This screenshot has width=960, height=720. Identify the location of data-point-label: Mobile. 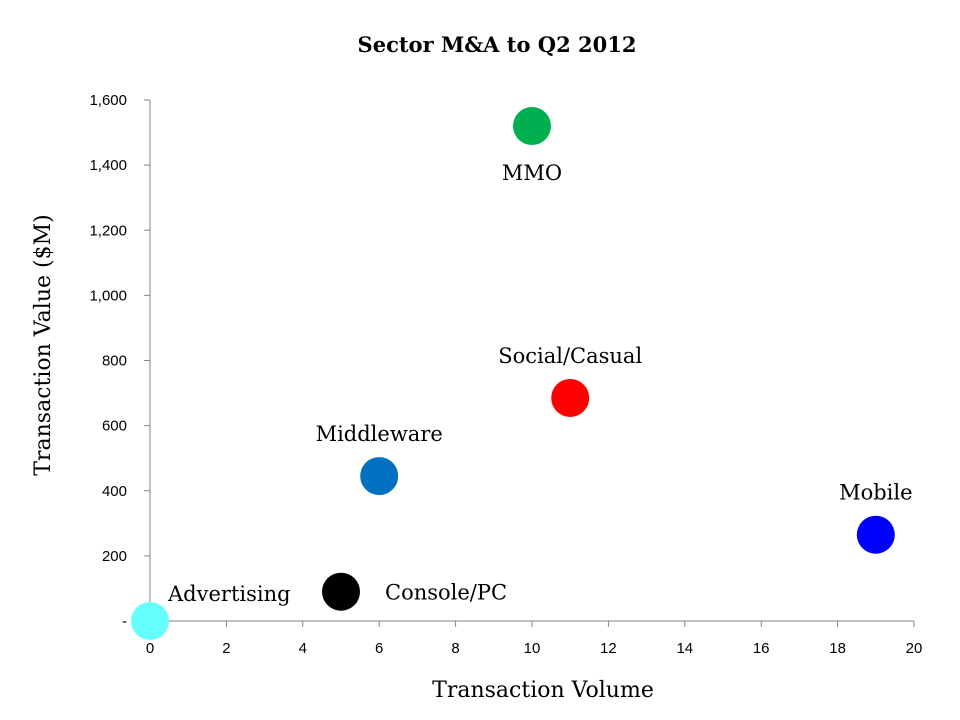
(875, 493).